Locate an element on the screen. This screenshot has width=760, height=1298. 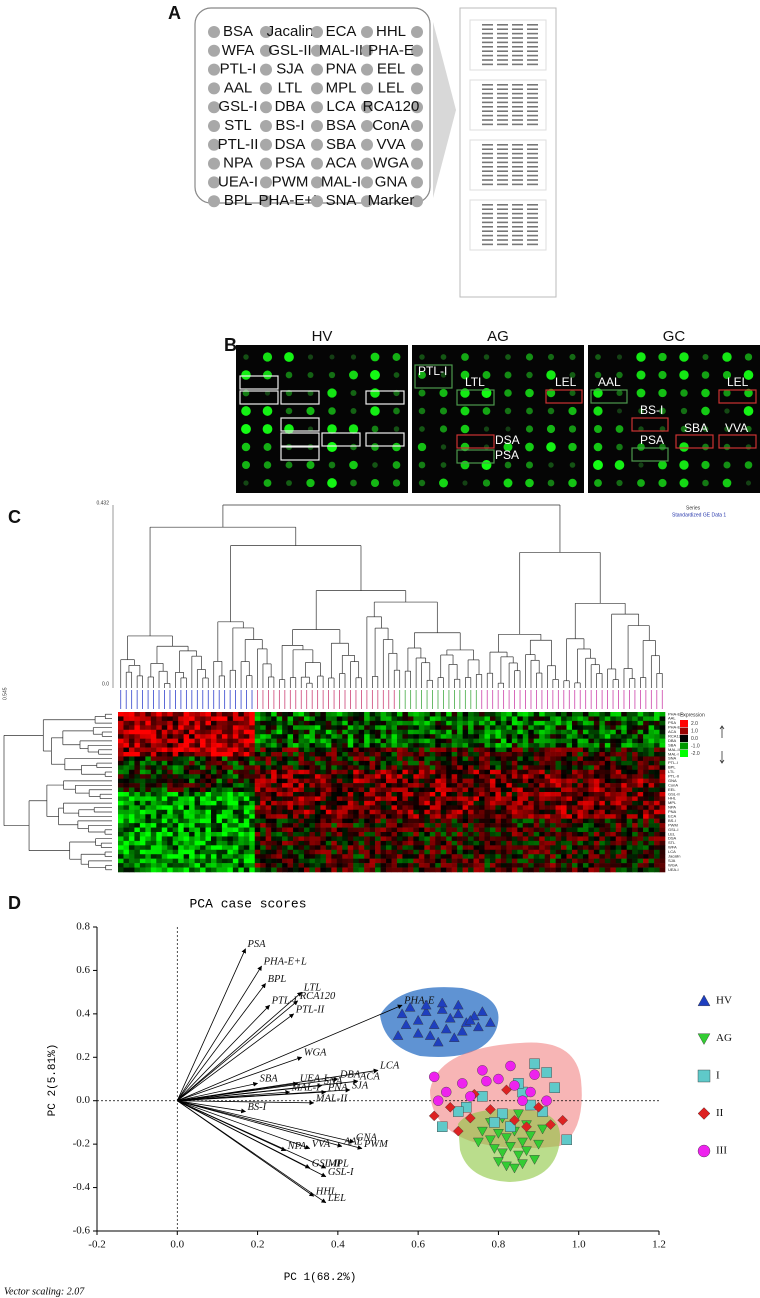
lectin-label: DSA is located at coordinates (290, 144).